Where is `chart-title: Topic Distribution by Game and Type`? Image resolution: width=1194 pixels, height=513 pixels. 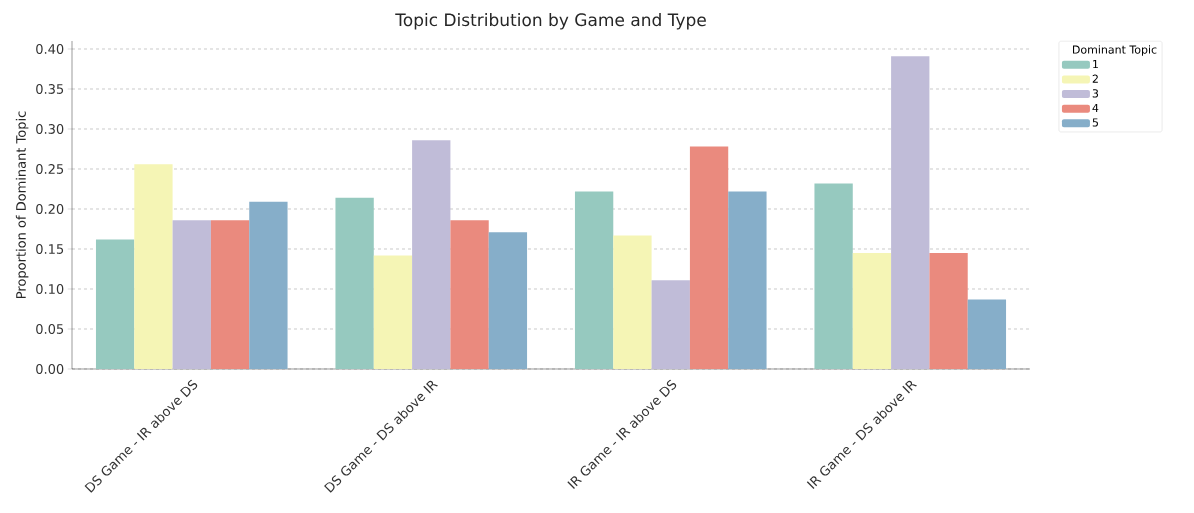 chart-title: Topic Distribution by Game and Type is located at coordinates (550, 21).